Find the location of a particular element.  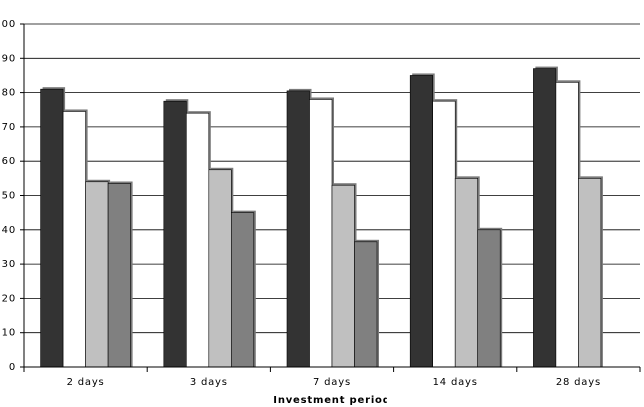

x-tick-label: 7 days is located at coordinates (332, 382).